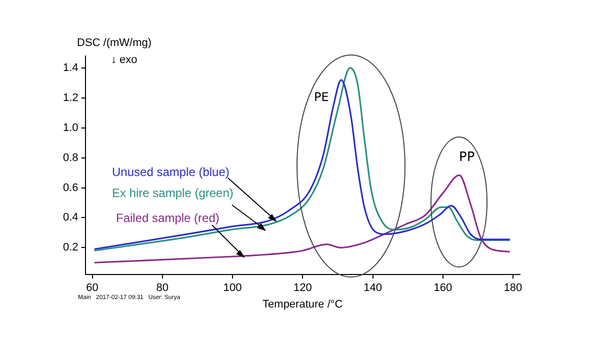 The image size is (600, 337). What do you see at coordinates (302, 304) in the screenshot?
I see `x-axis-title: Temperature /°C` at bounding box center [302, 304].